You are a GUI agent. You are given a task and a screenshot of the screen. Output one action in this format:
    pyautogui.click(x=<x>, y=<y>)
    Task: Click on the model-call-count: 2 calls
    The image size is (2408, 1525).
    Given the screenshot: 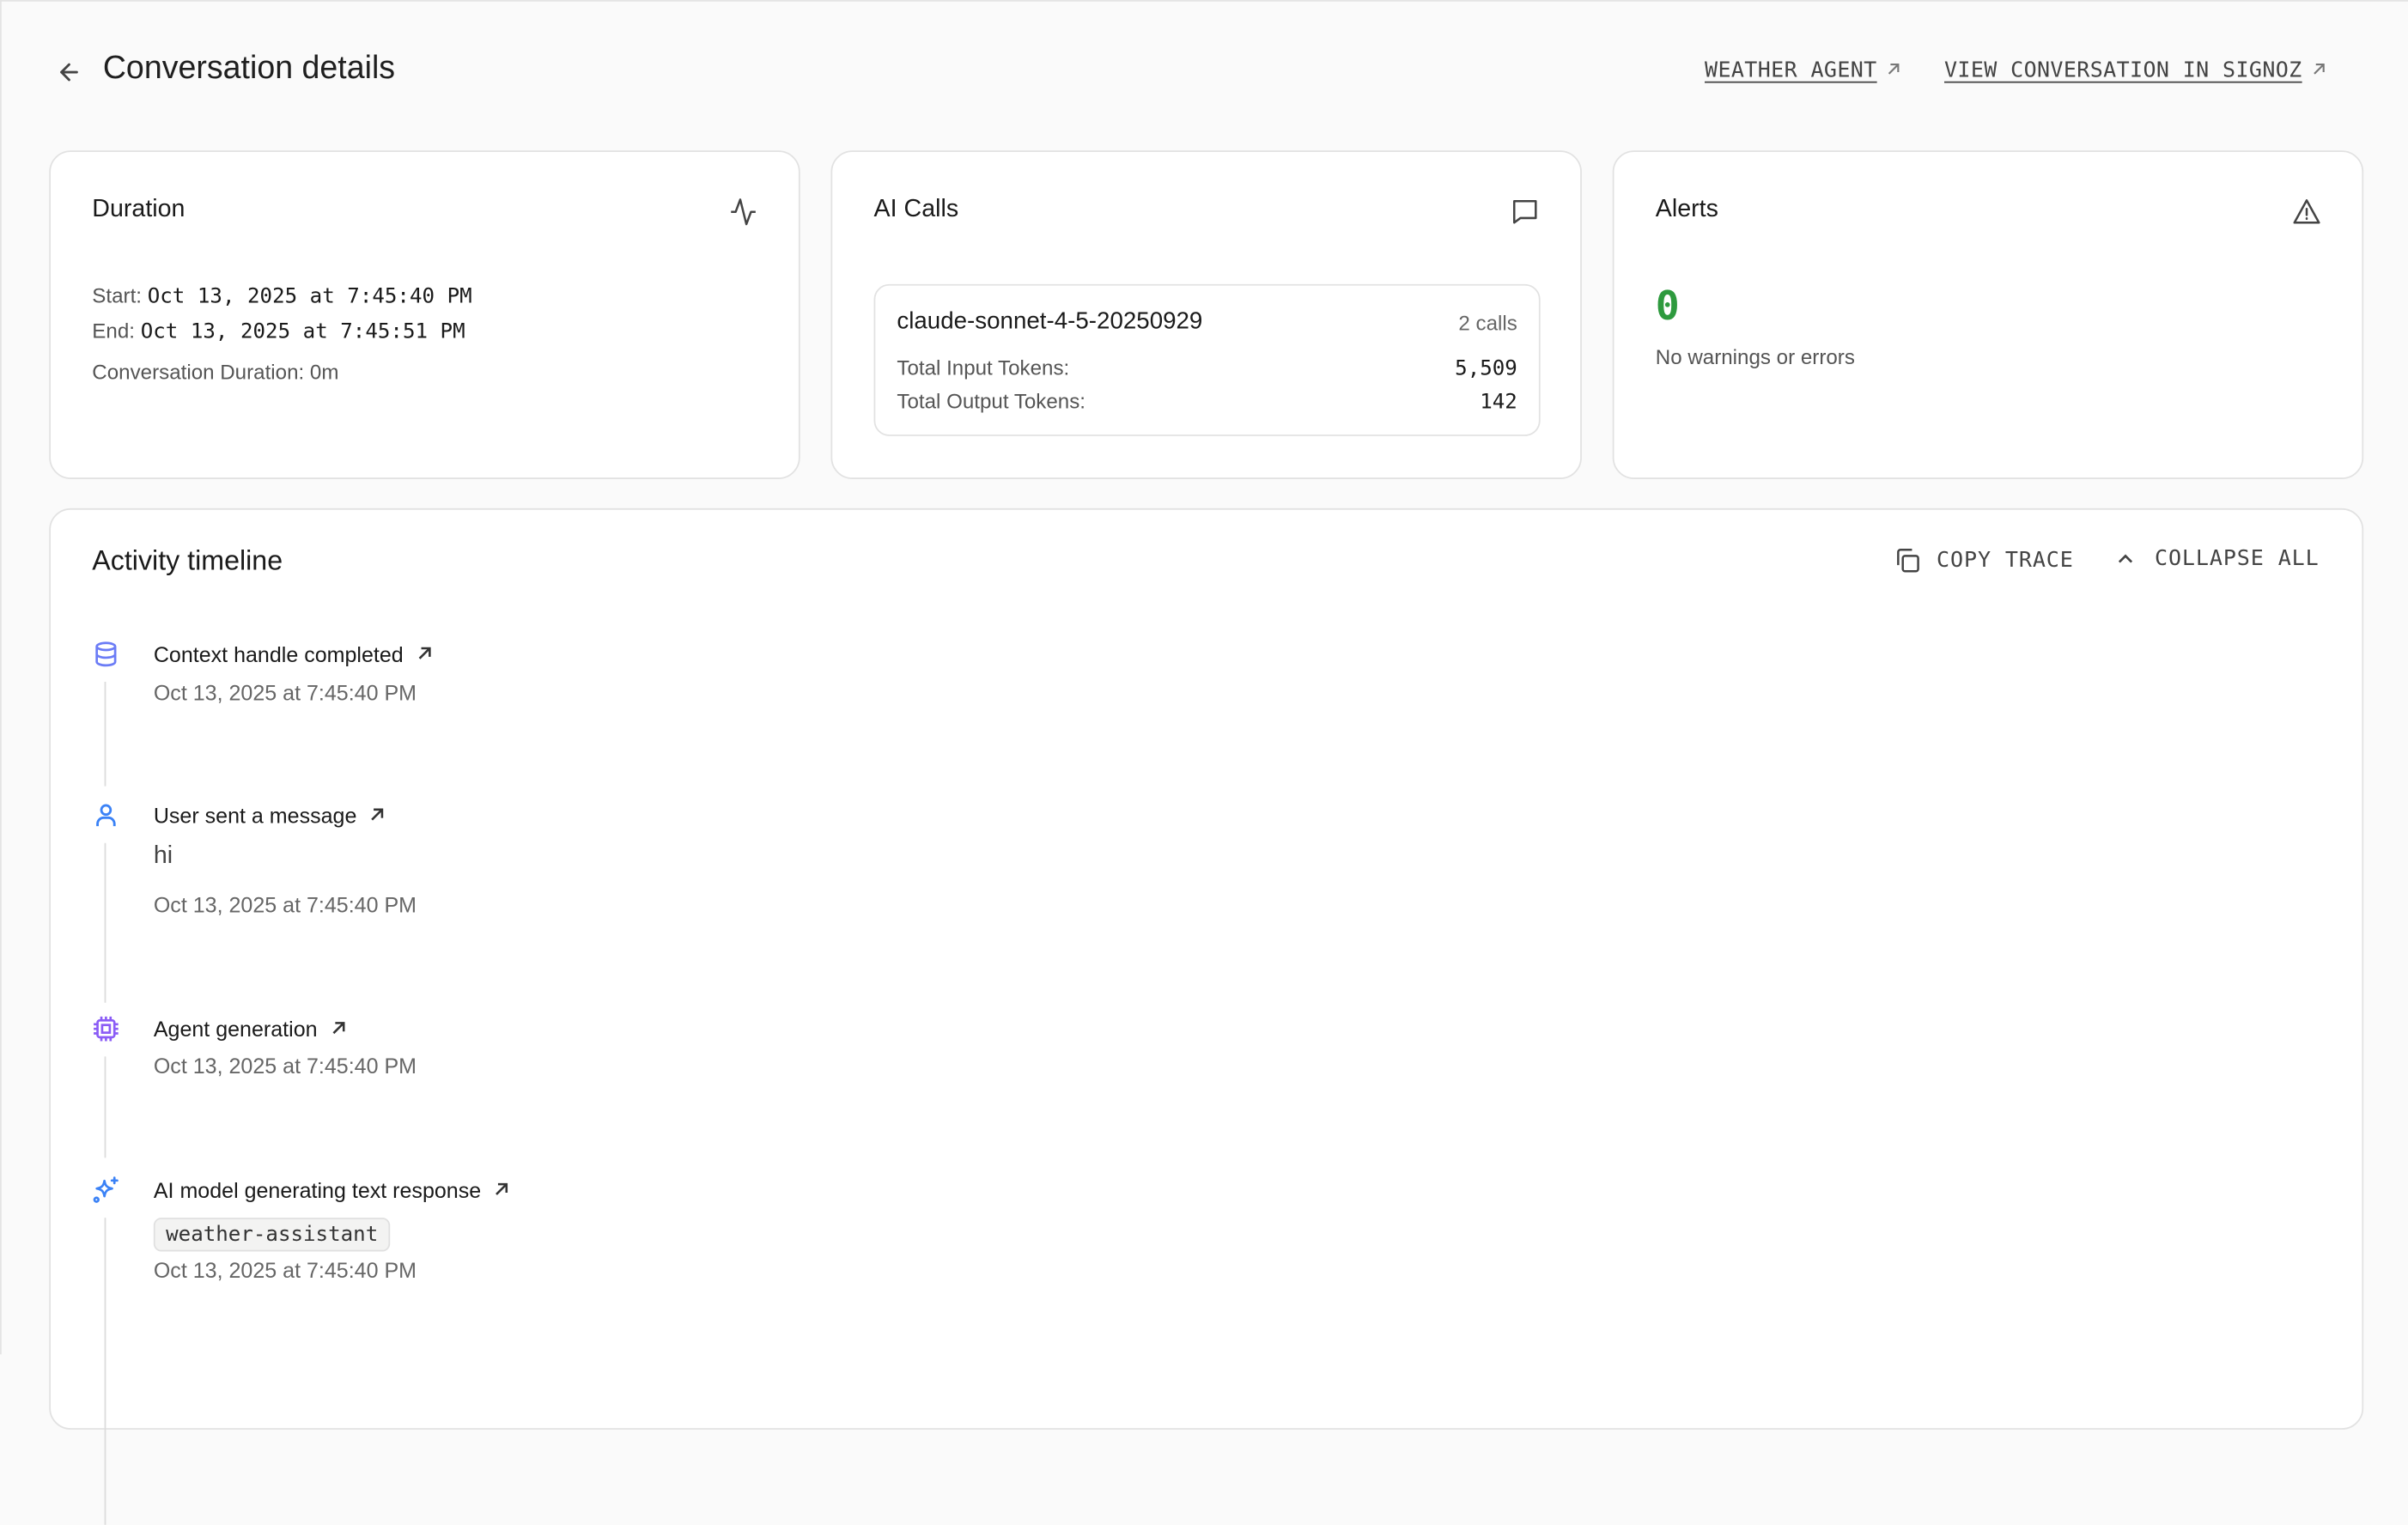 What is the action you would take?
    pyautogui.click(x=1487, y=323)
    